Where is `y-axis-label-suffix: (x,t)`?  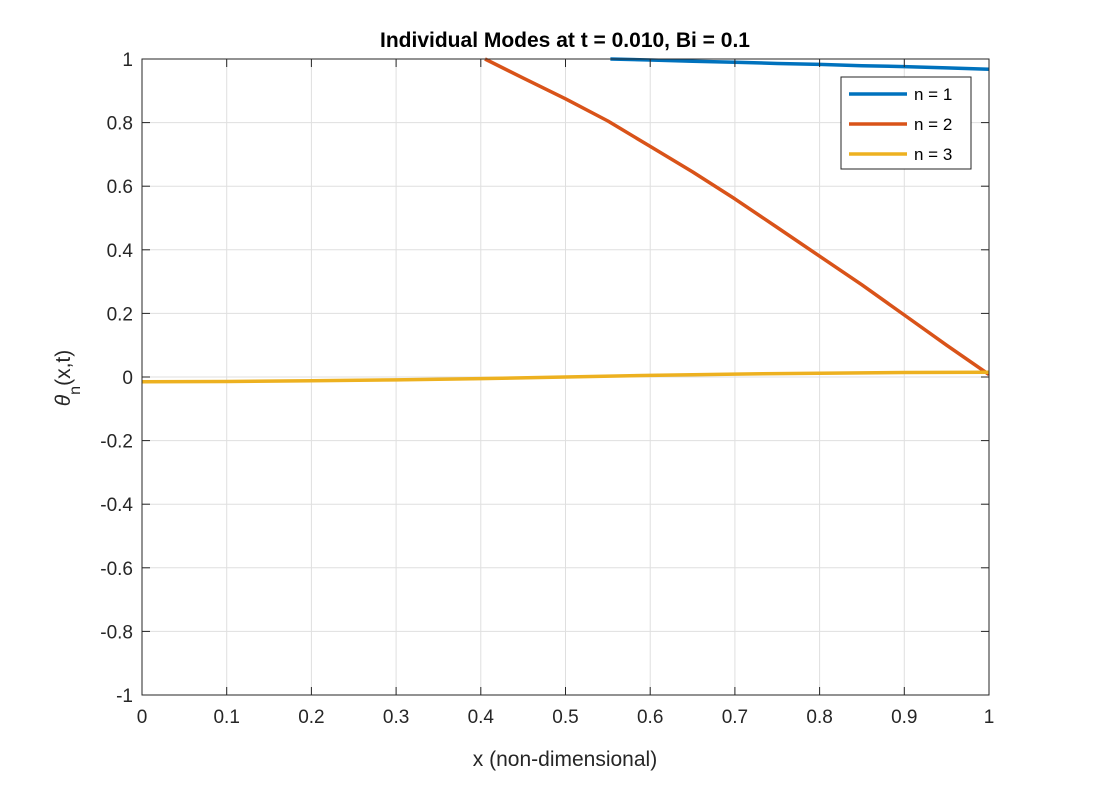 y-axis-label-suffix: (x,t) is located at coordinates (63, 368).